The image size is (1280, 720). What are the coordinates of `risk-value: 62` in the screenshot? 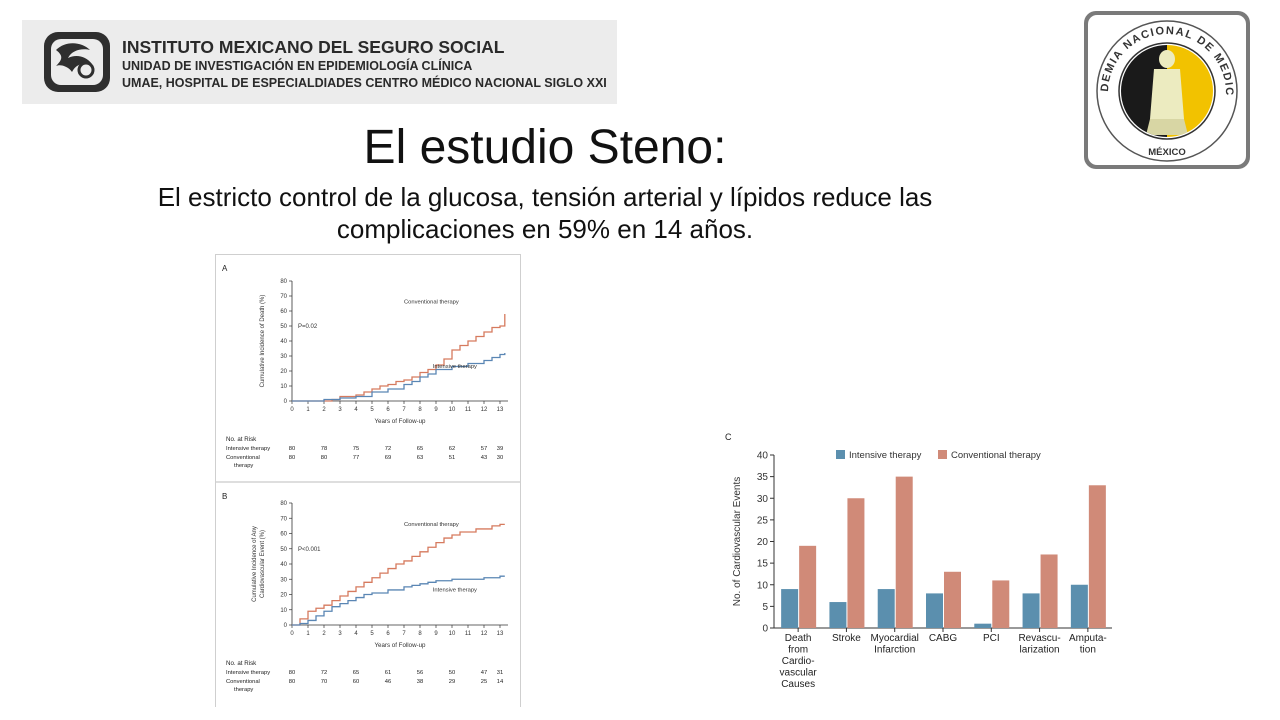 It's located at (452, 449).